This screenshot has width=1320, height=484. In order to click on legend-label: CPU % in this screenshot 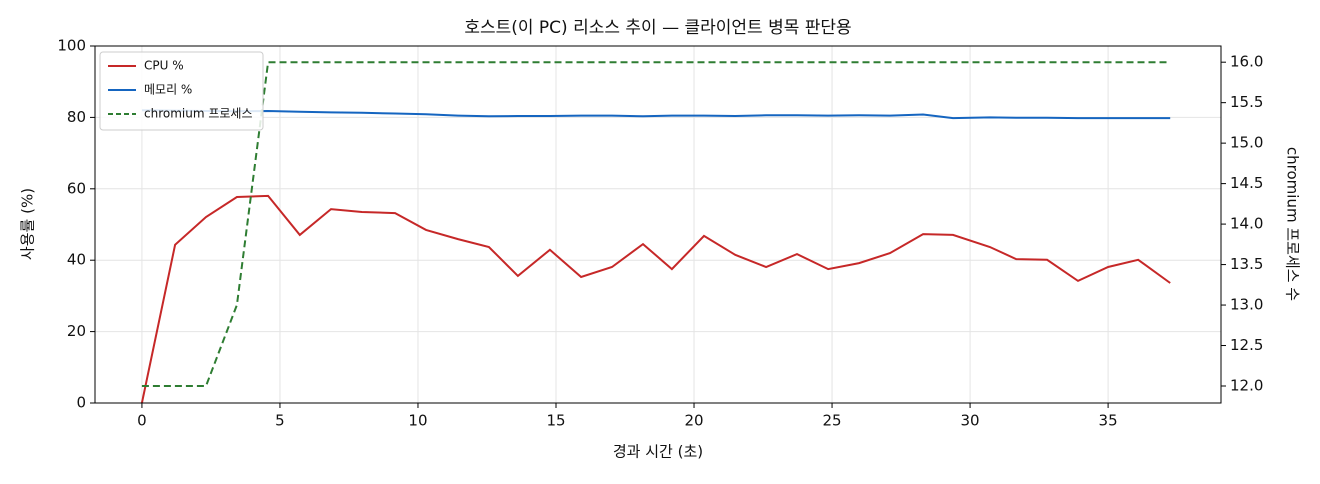, I will do `click(164, 66)`.